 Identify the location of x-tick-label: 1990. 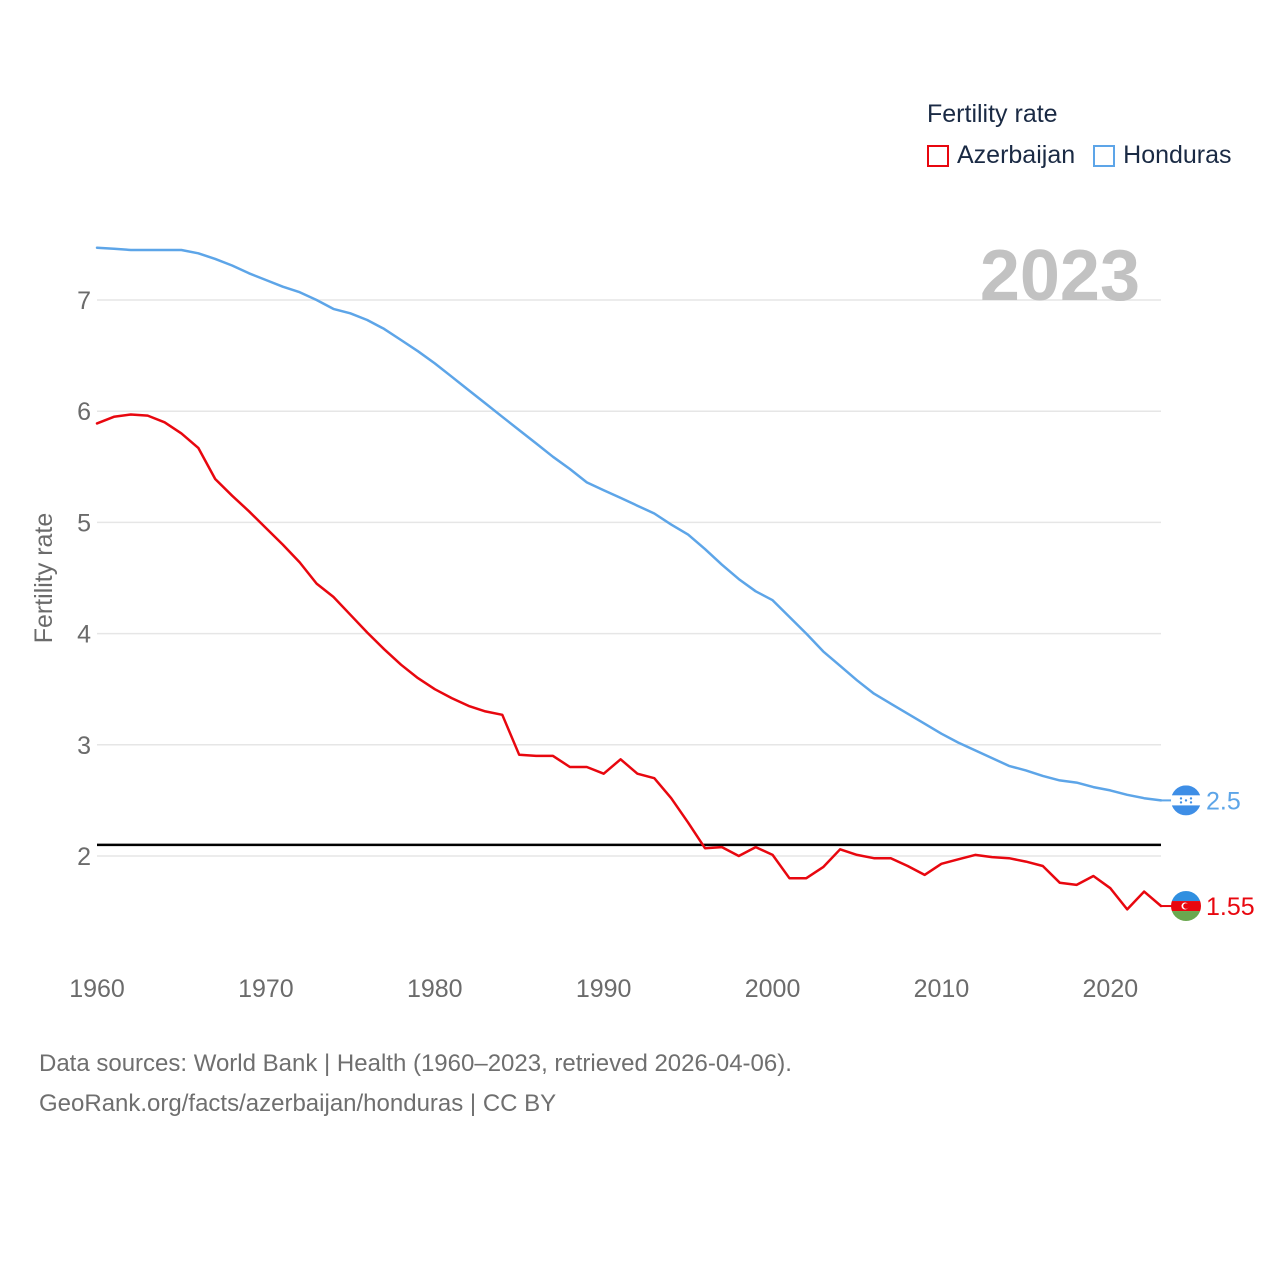
(604, 989).